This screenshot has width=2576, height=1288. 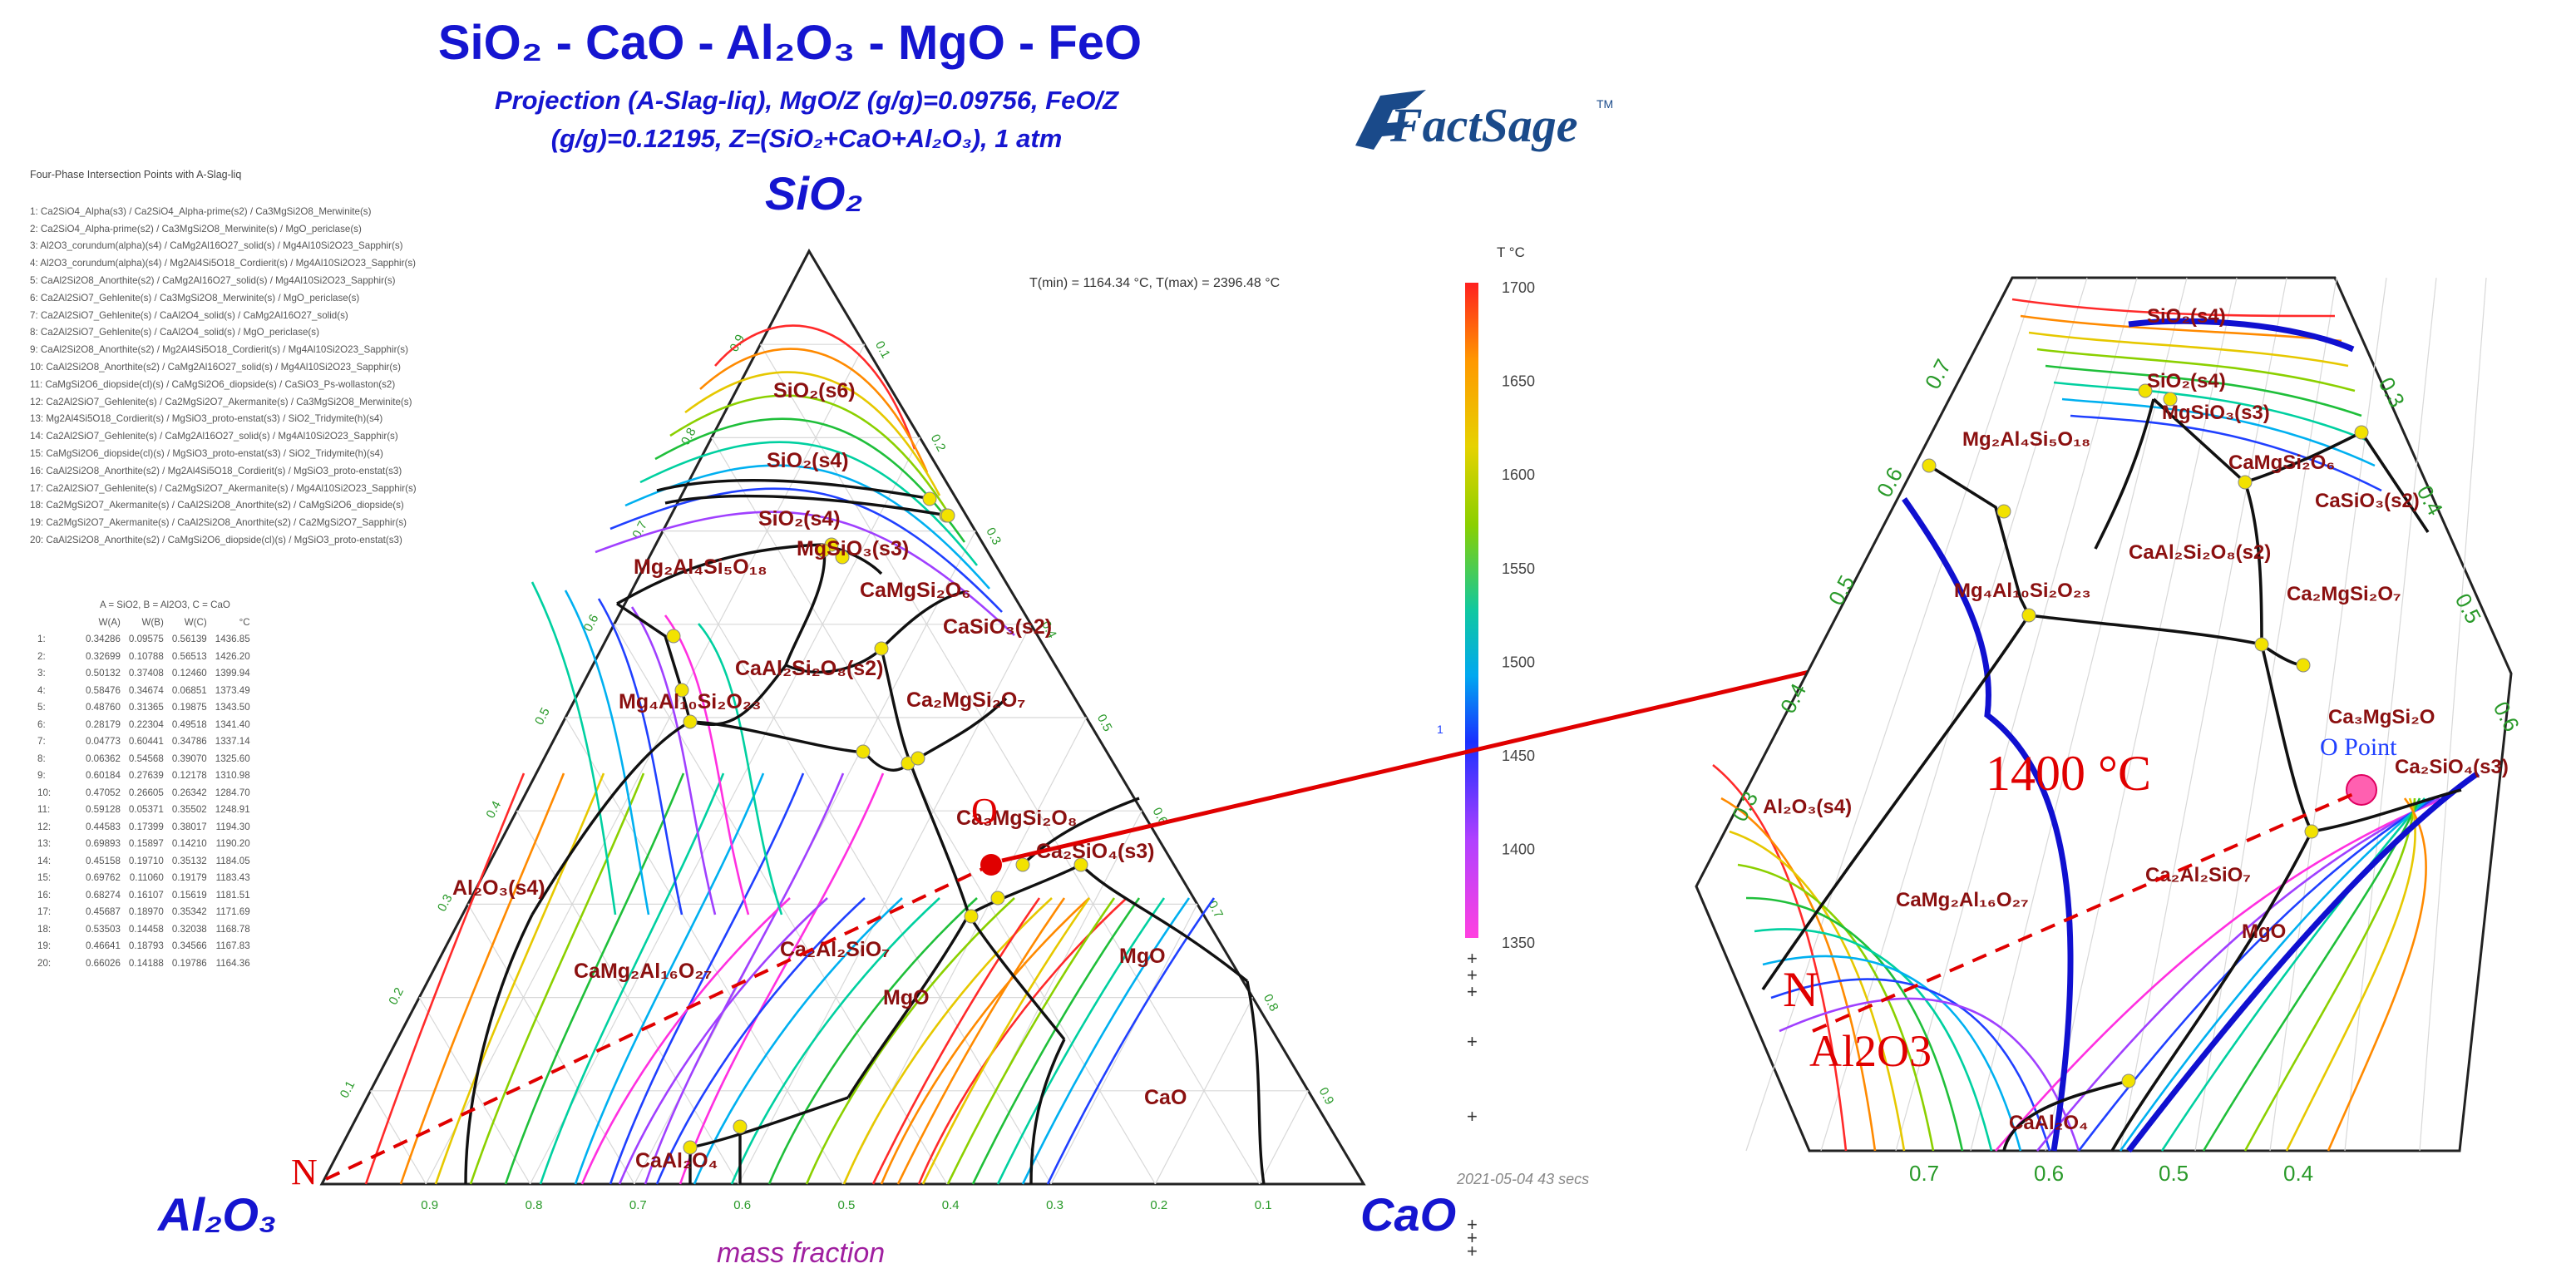 What do you see at coordinates (938, 443) in the screenshot?
I see `right-tick-label: 0.2` at bounding box center [938, 443].